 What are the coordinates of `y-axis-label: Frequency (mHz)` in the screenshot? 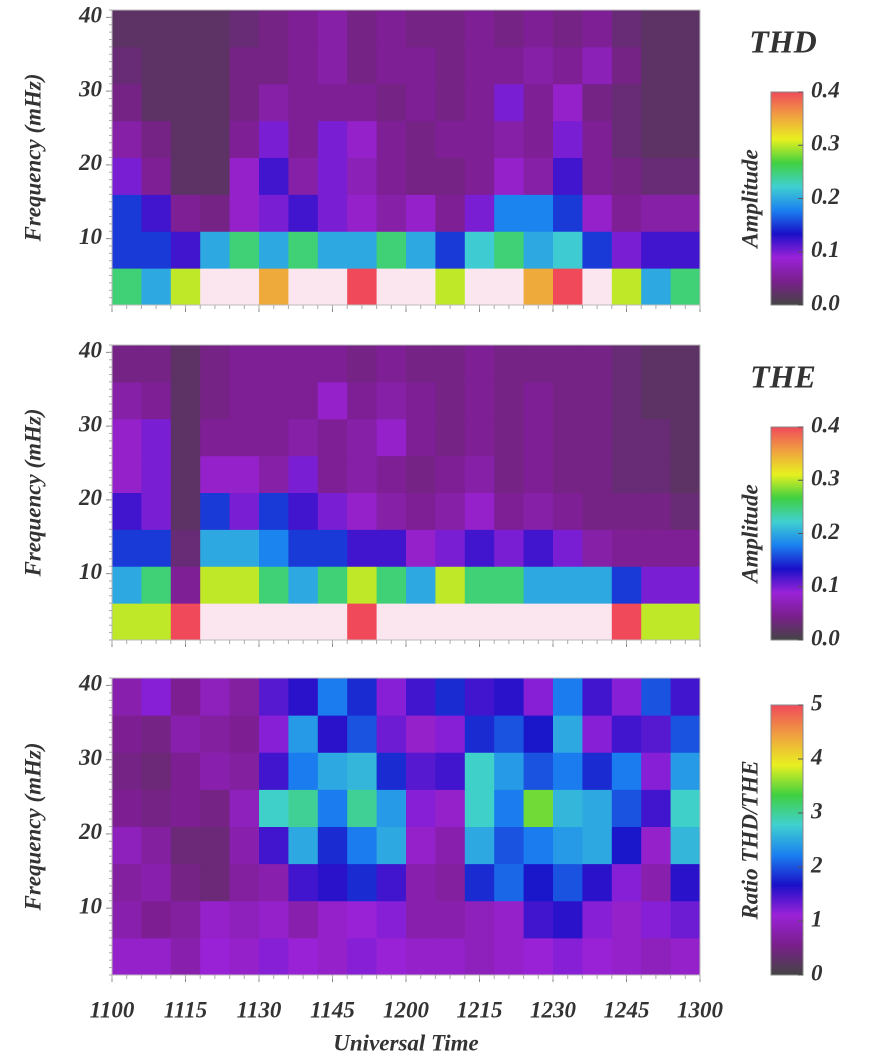 It's located at (32, 826).